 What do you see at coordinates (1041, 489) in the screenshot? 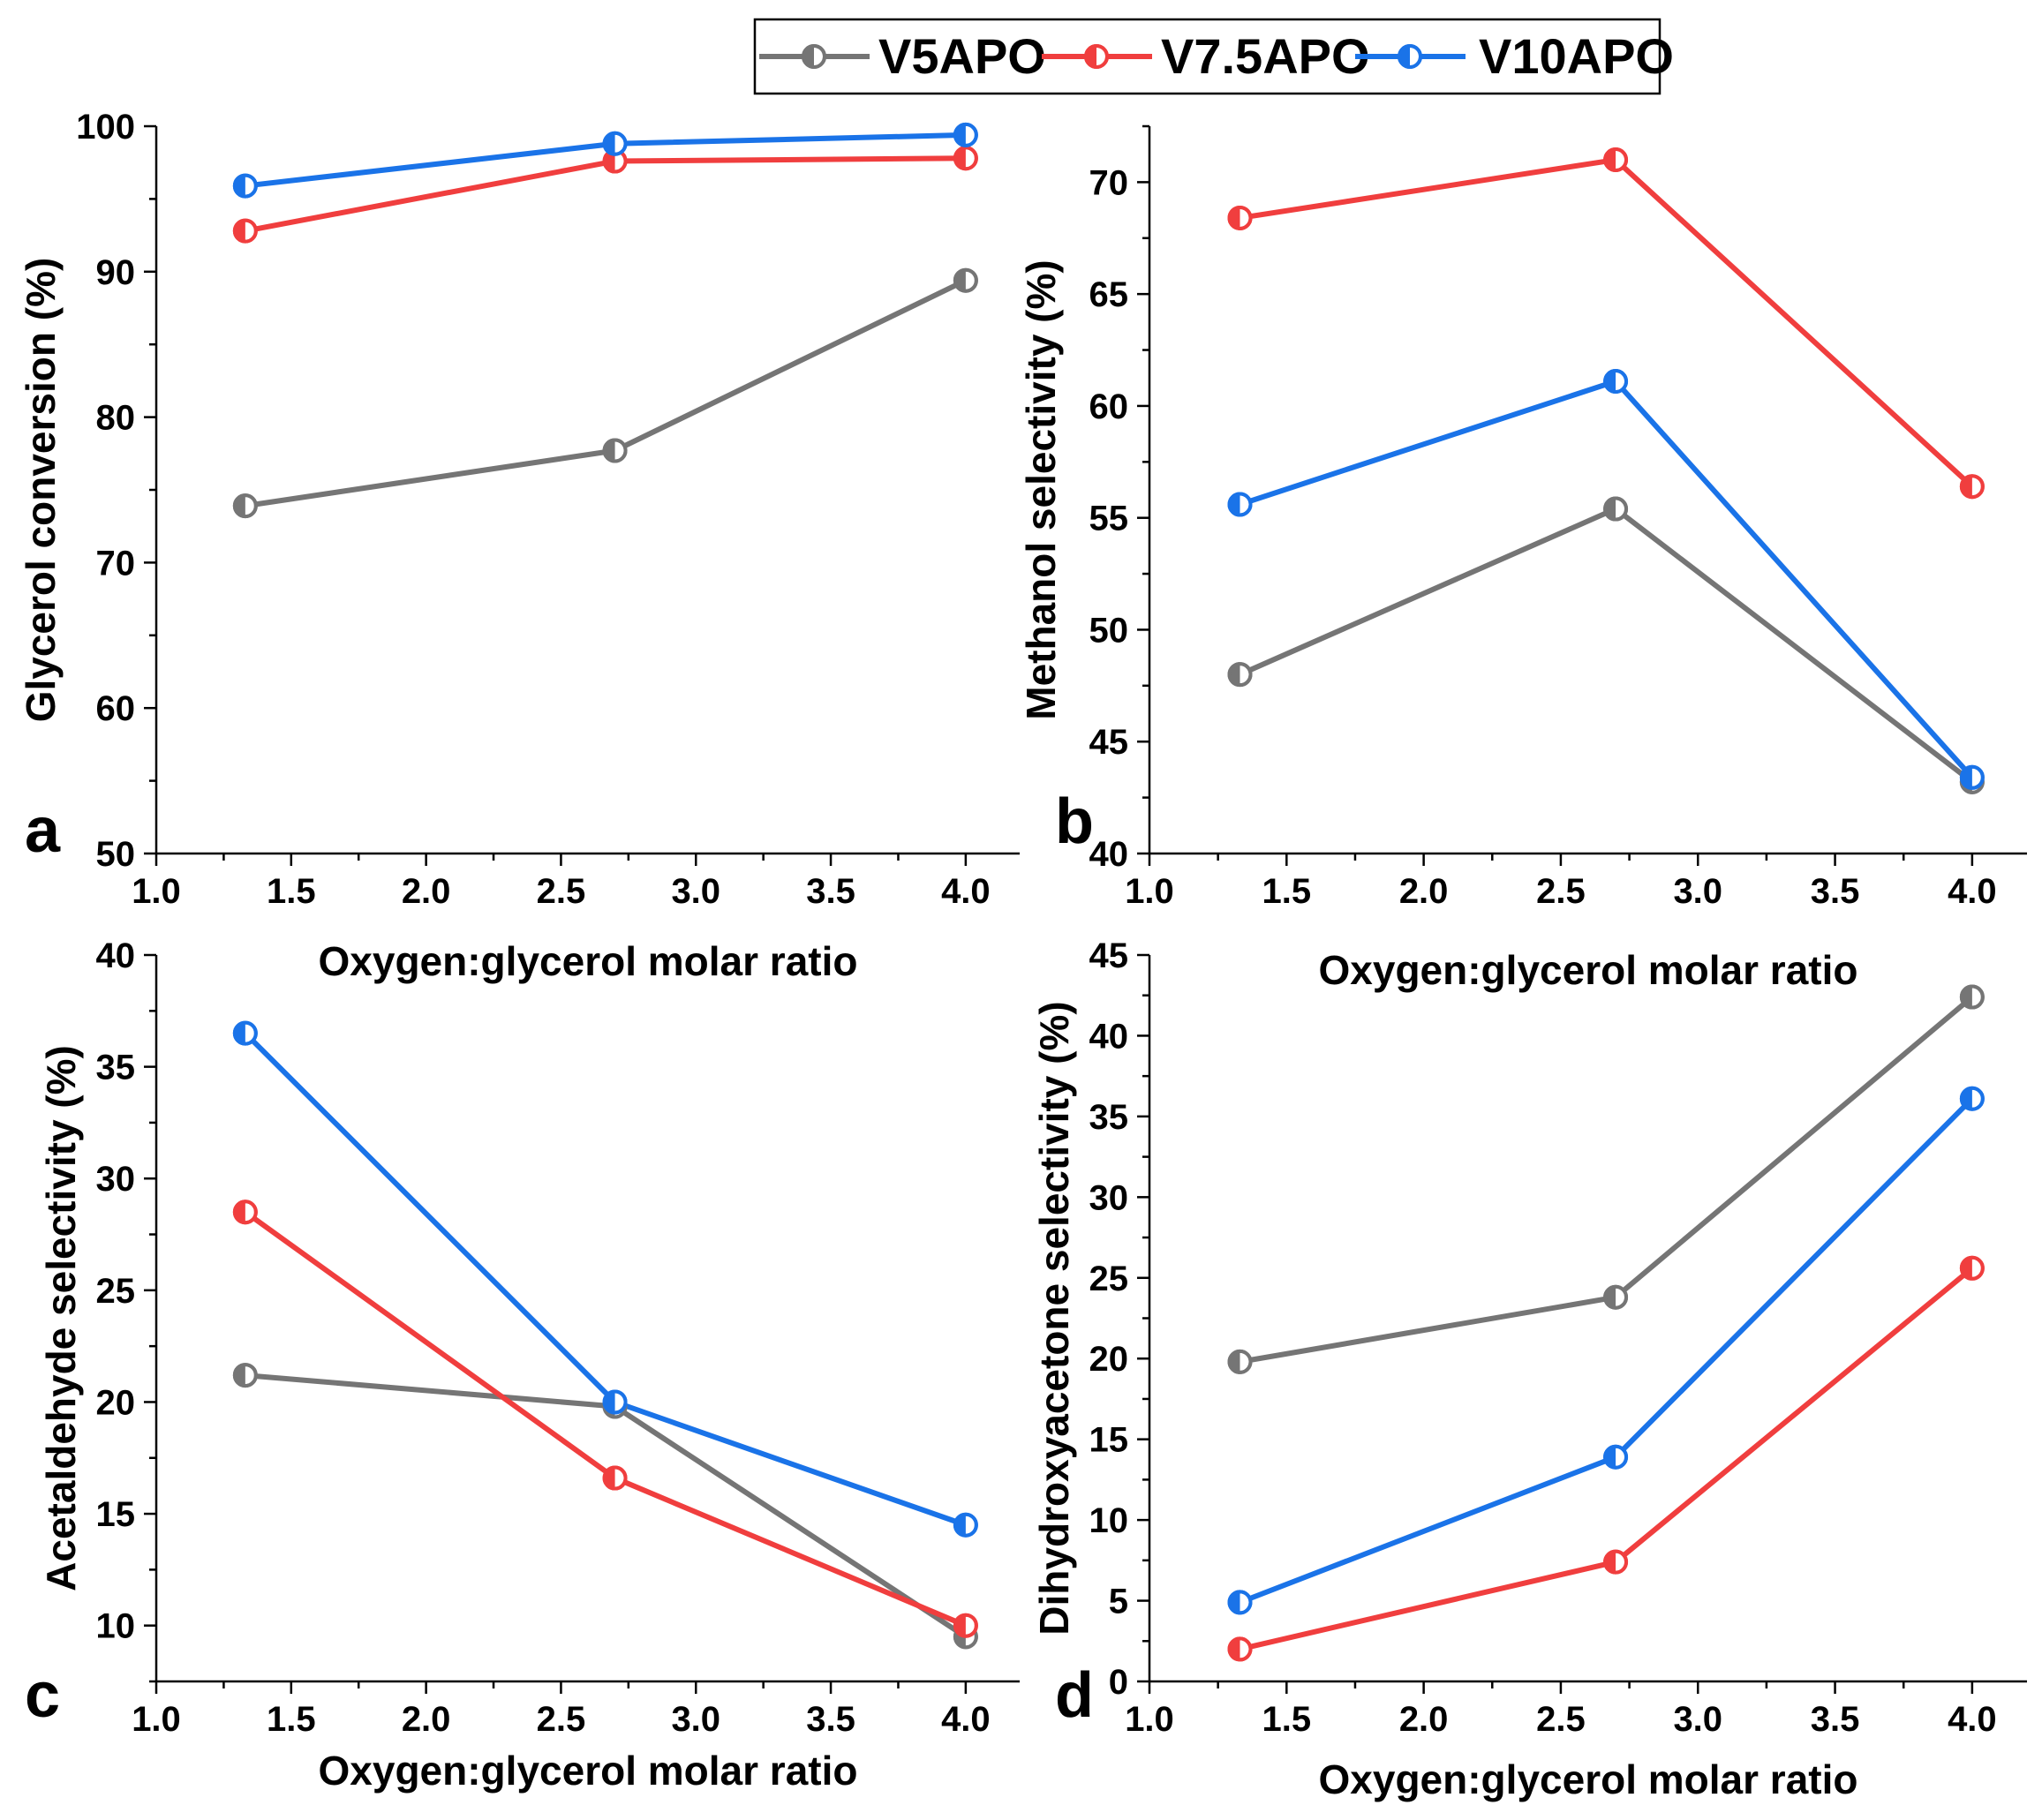
I see `y-axis-title: Methanol selectivity (%)` at bounding box center [1041, 489].